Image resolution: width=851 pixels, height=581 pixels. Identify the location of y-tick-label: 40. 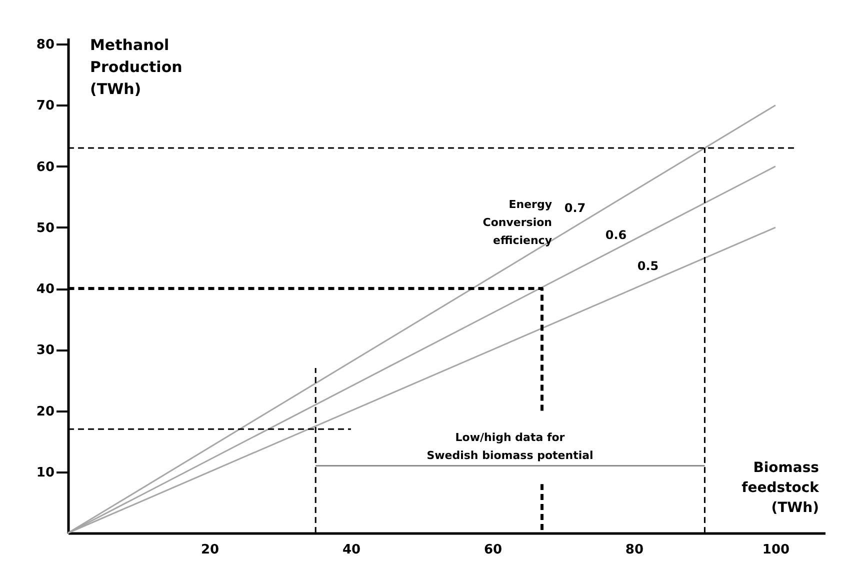
(45, 290).